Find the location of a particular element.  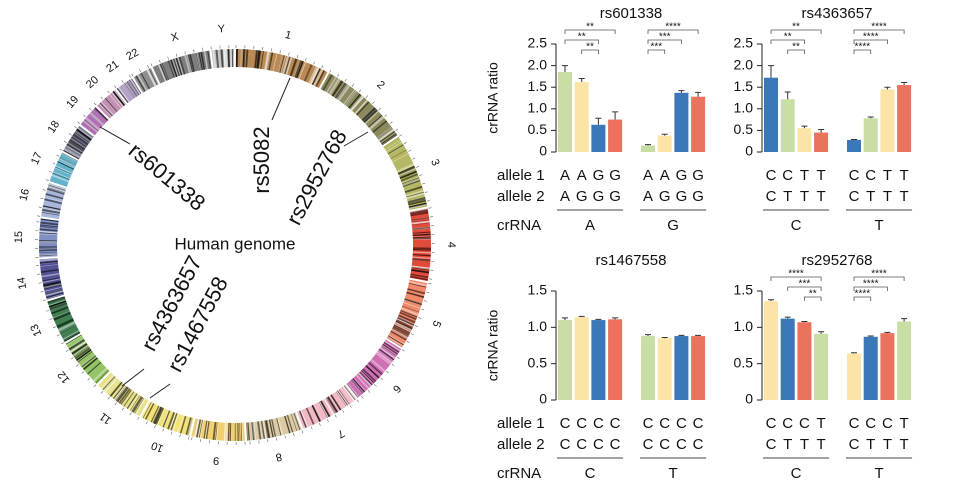

y-tick-label: 2.0 is located at coordinates (538, 64).